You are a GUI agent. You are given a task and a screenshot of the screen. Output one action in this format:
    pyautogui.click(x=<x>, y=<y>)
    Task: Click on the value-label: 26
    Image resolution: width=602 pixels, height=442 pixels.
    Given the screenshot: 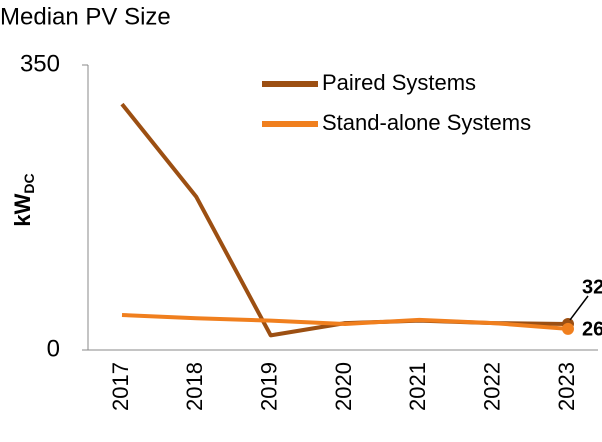 What is the action you would take?
    pyautogui.click(x=592, y=329)
    